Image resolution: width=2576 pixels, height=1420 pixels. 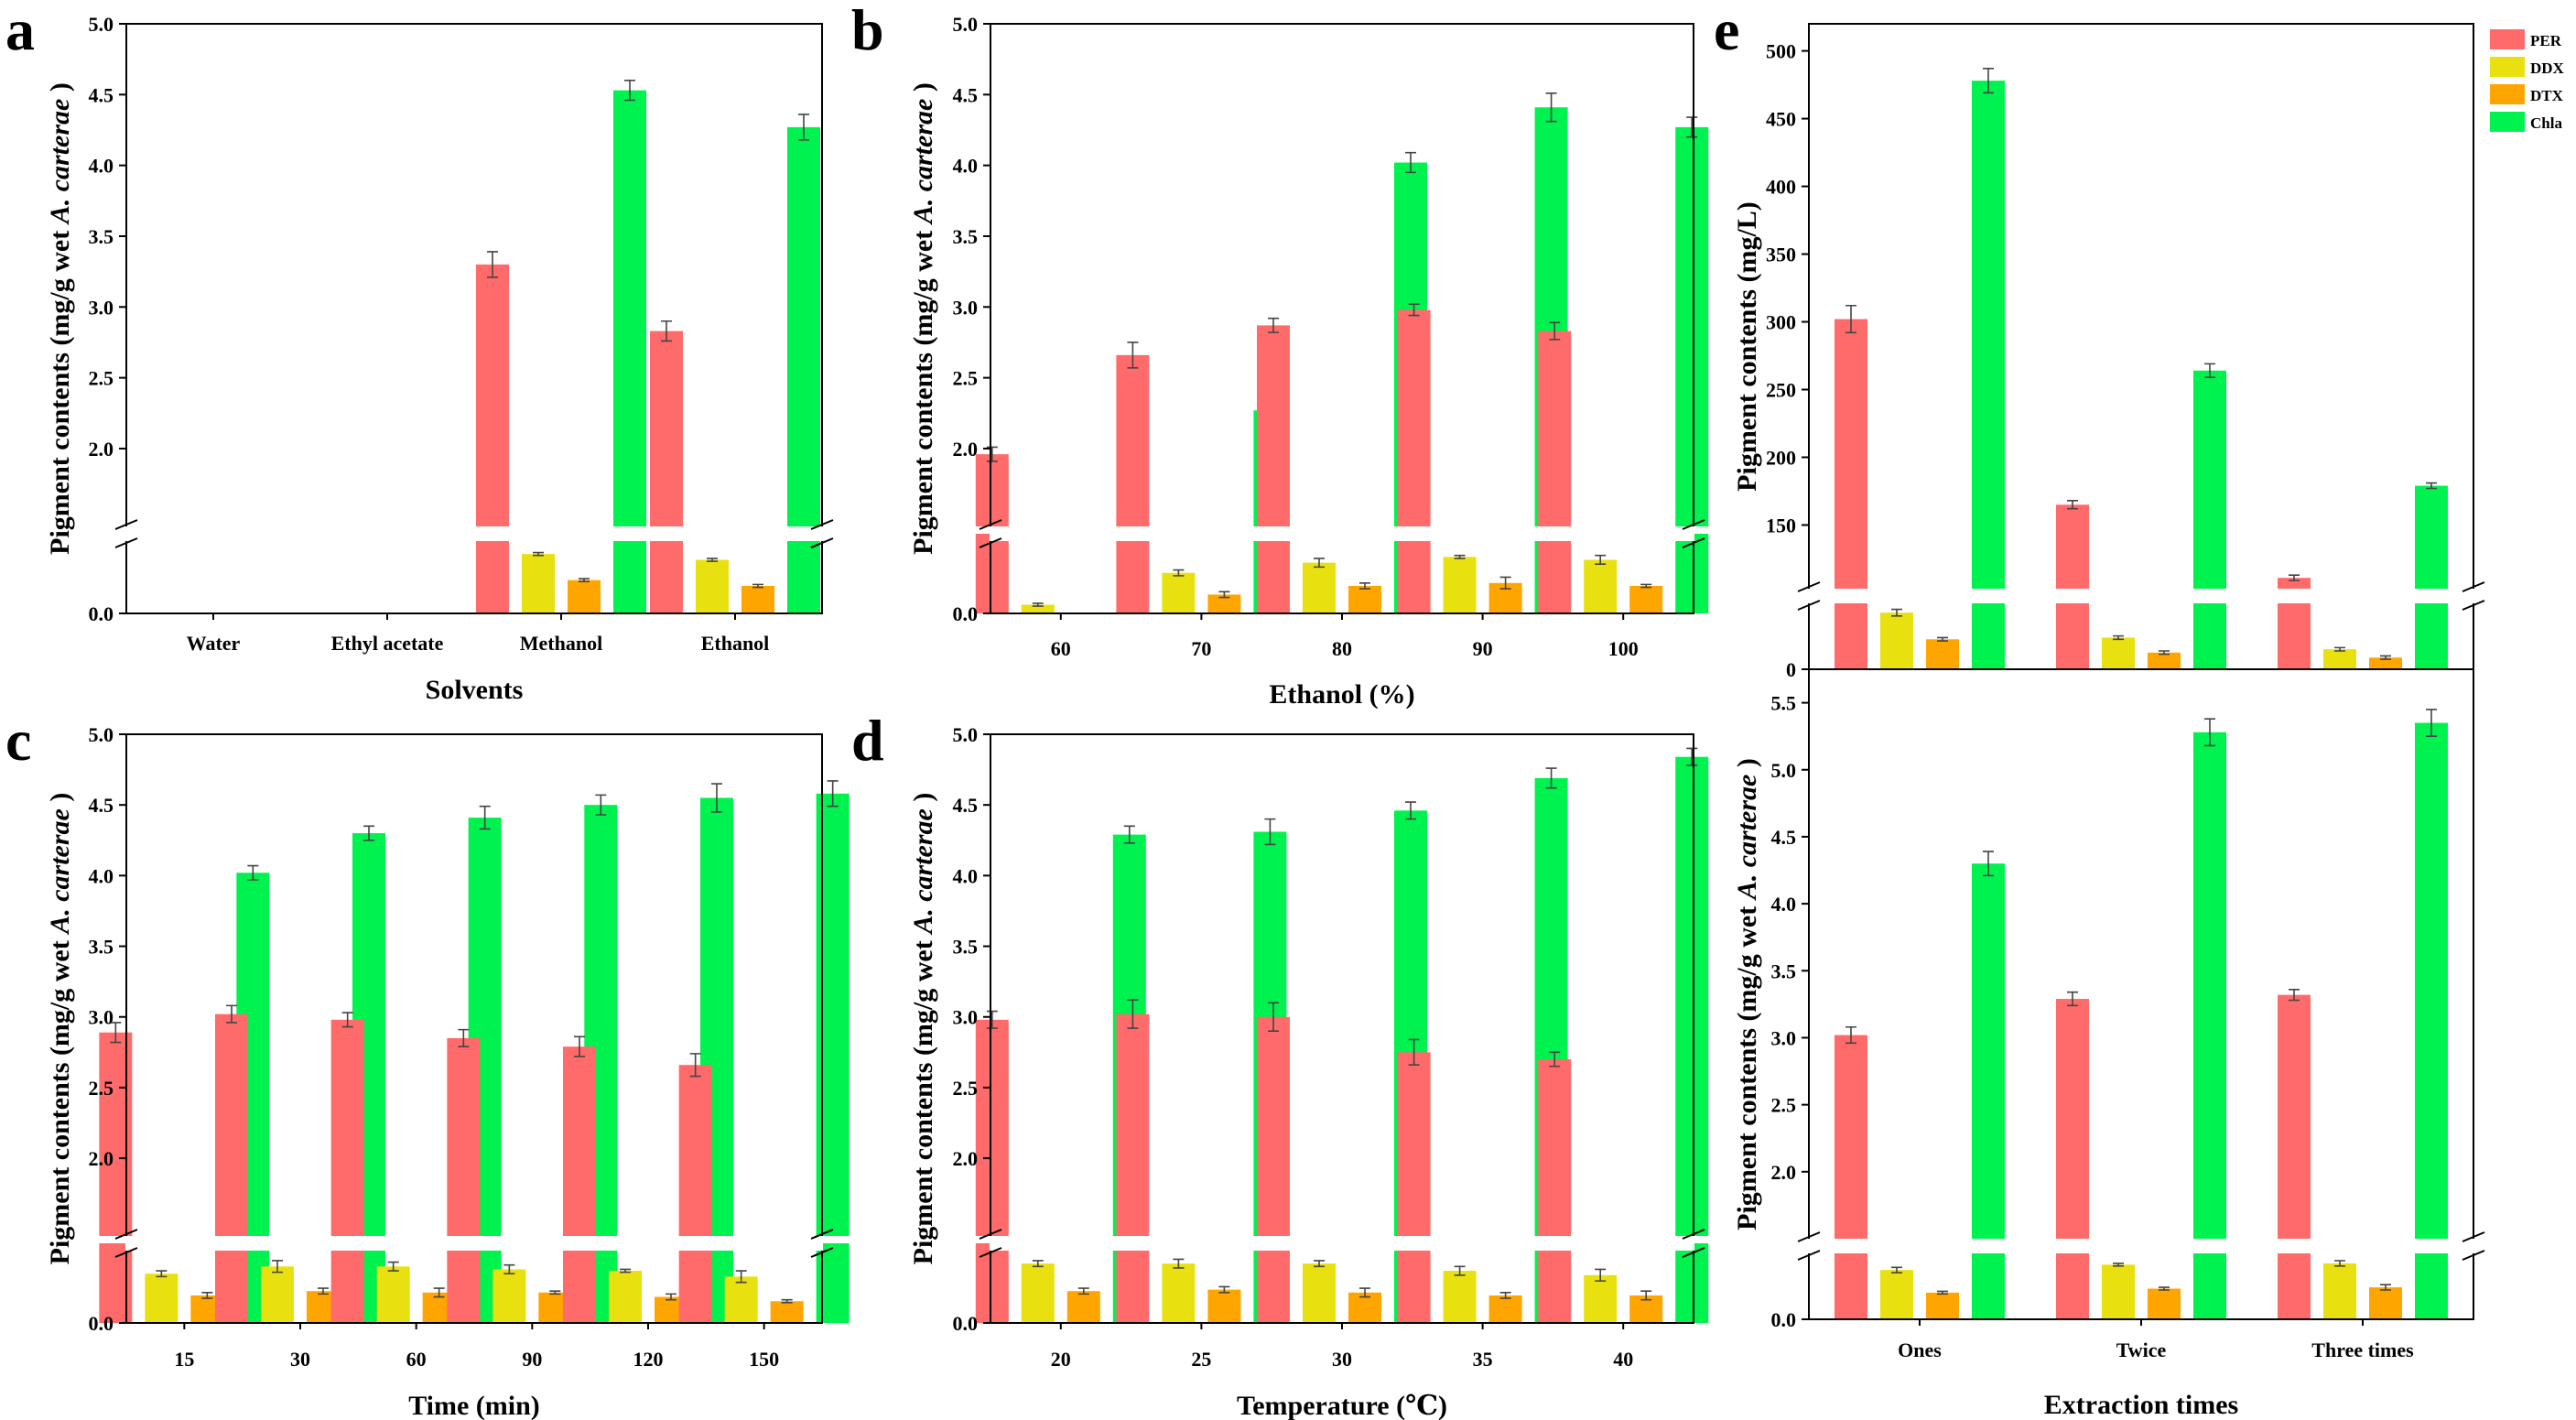 What do you see at coordinates (2507, 67) in the screenshot?
I see `legend-swatch-ddx` at bounding box center [2507, 67].